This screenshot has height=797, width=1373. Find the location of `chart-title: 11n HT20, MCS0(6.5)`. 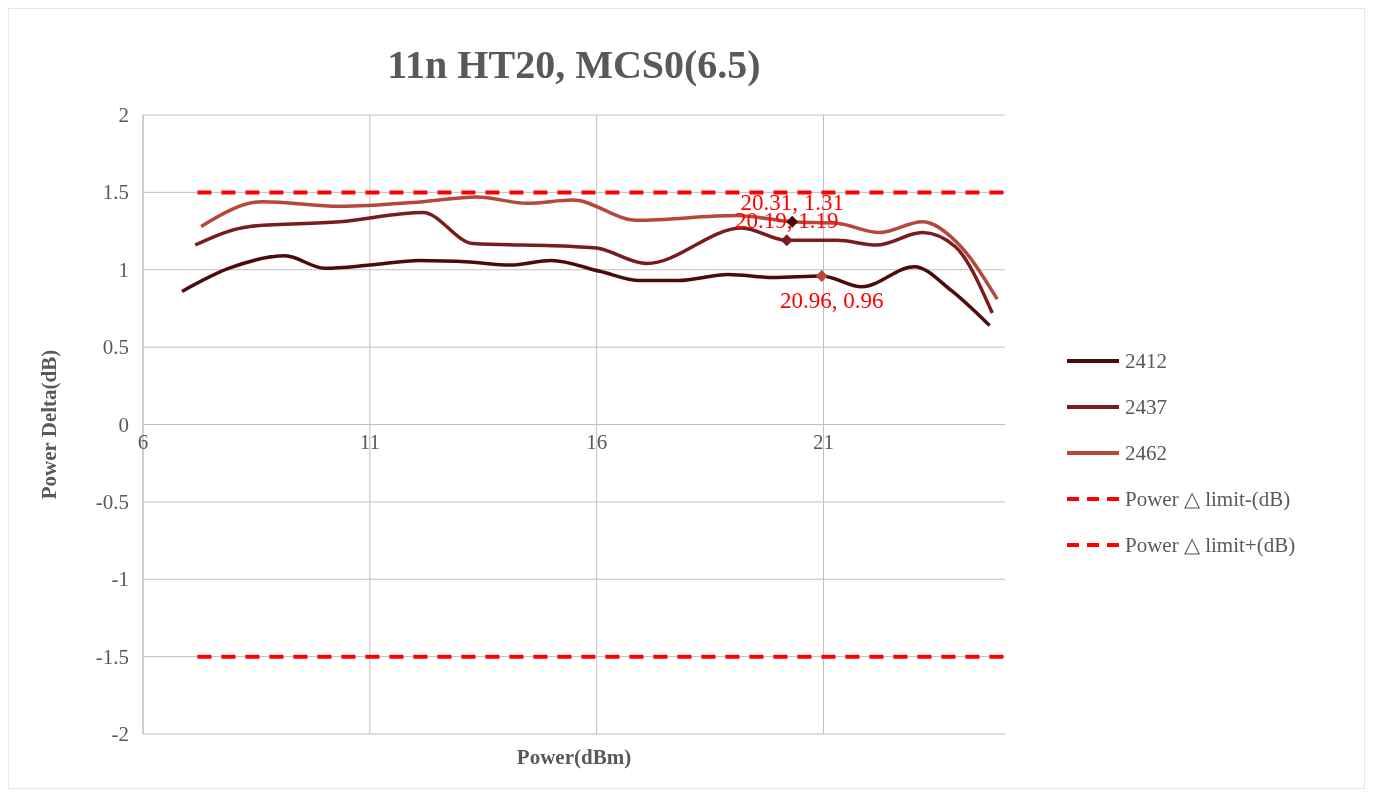

chart-title: 11n HT20, MCS0(6.5) is located at coordinates (574, 64).